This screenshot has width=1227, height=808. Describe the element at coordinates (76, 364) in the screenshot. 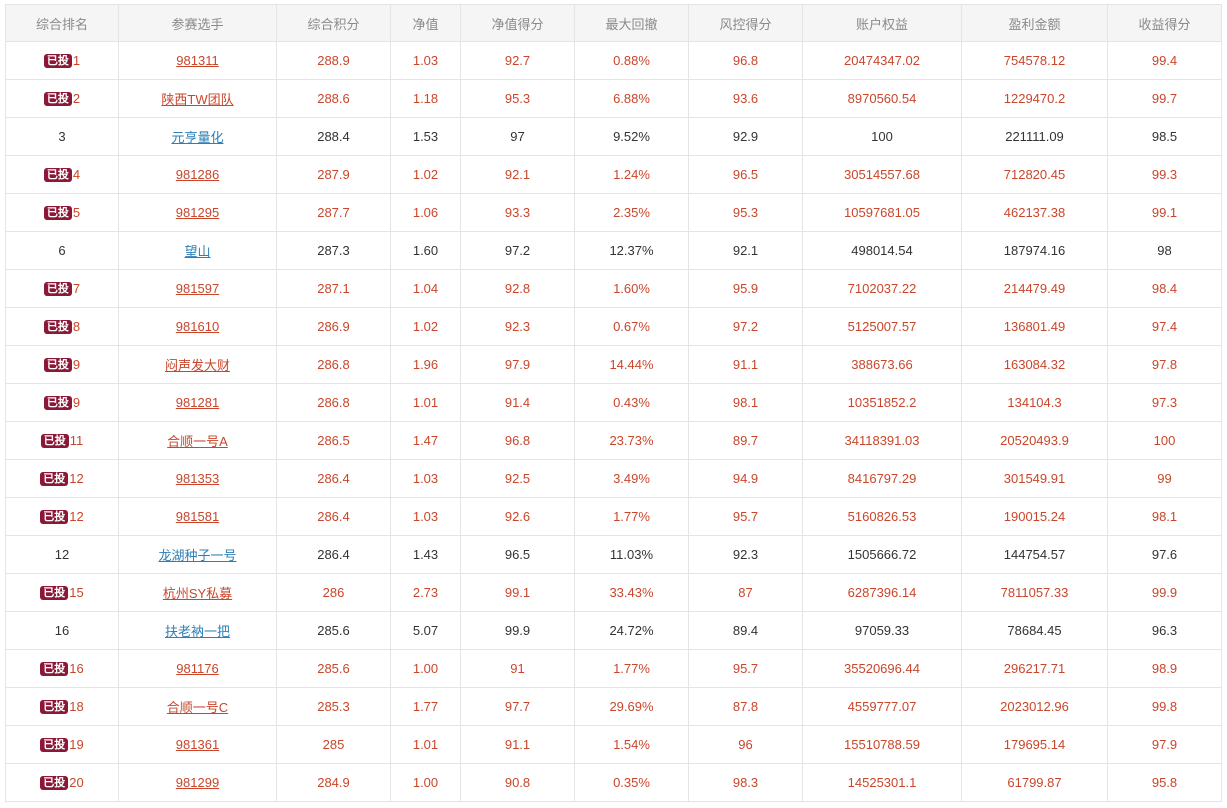

I see `rank-value: 9` at that location.